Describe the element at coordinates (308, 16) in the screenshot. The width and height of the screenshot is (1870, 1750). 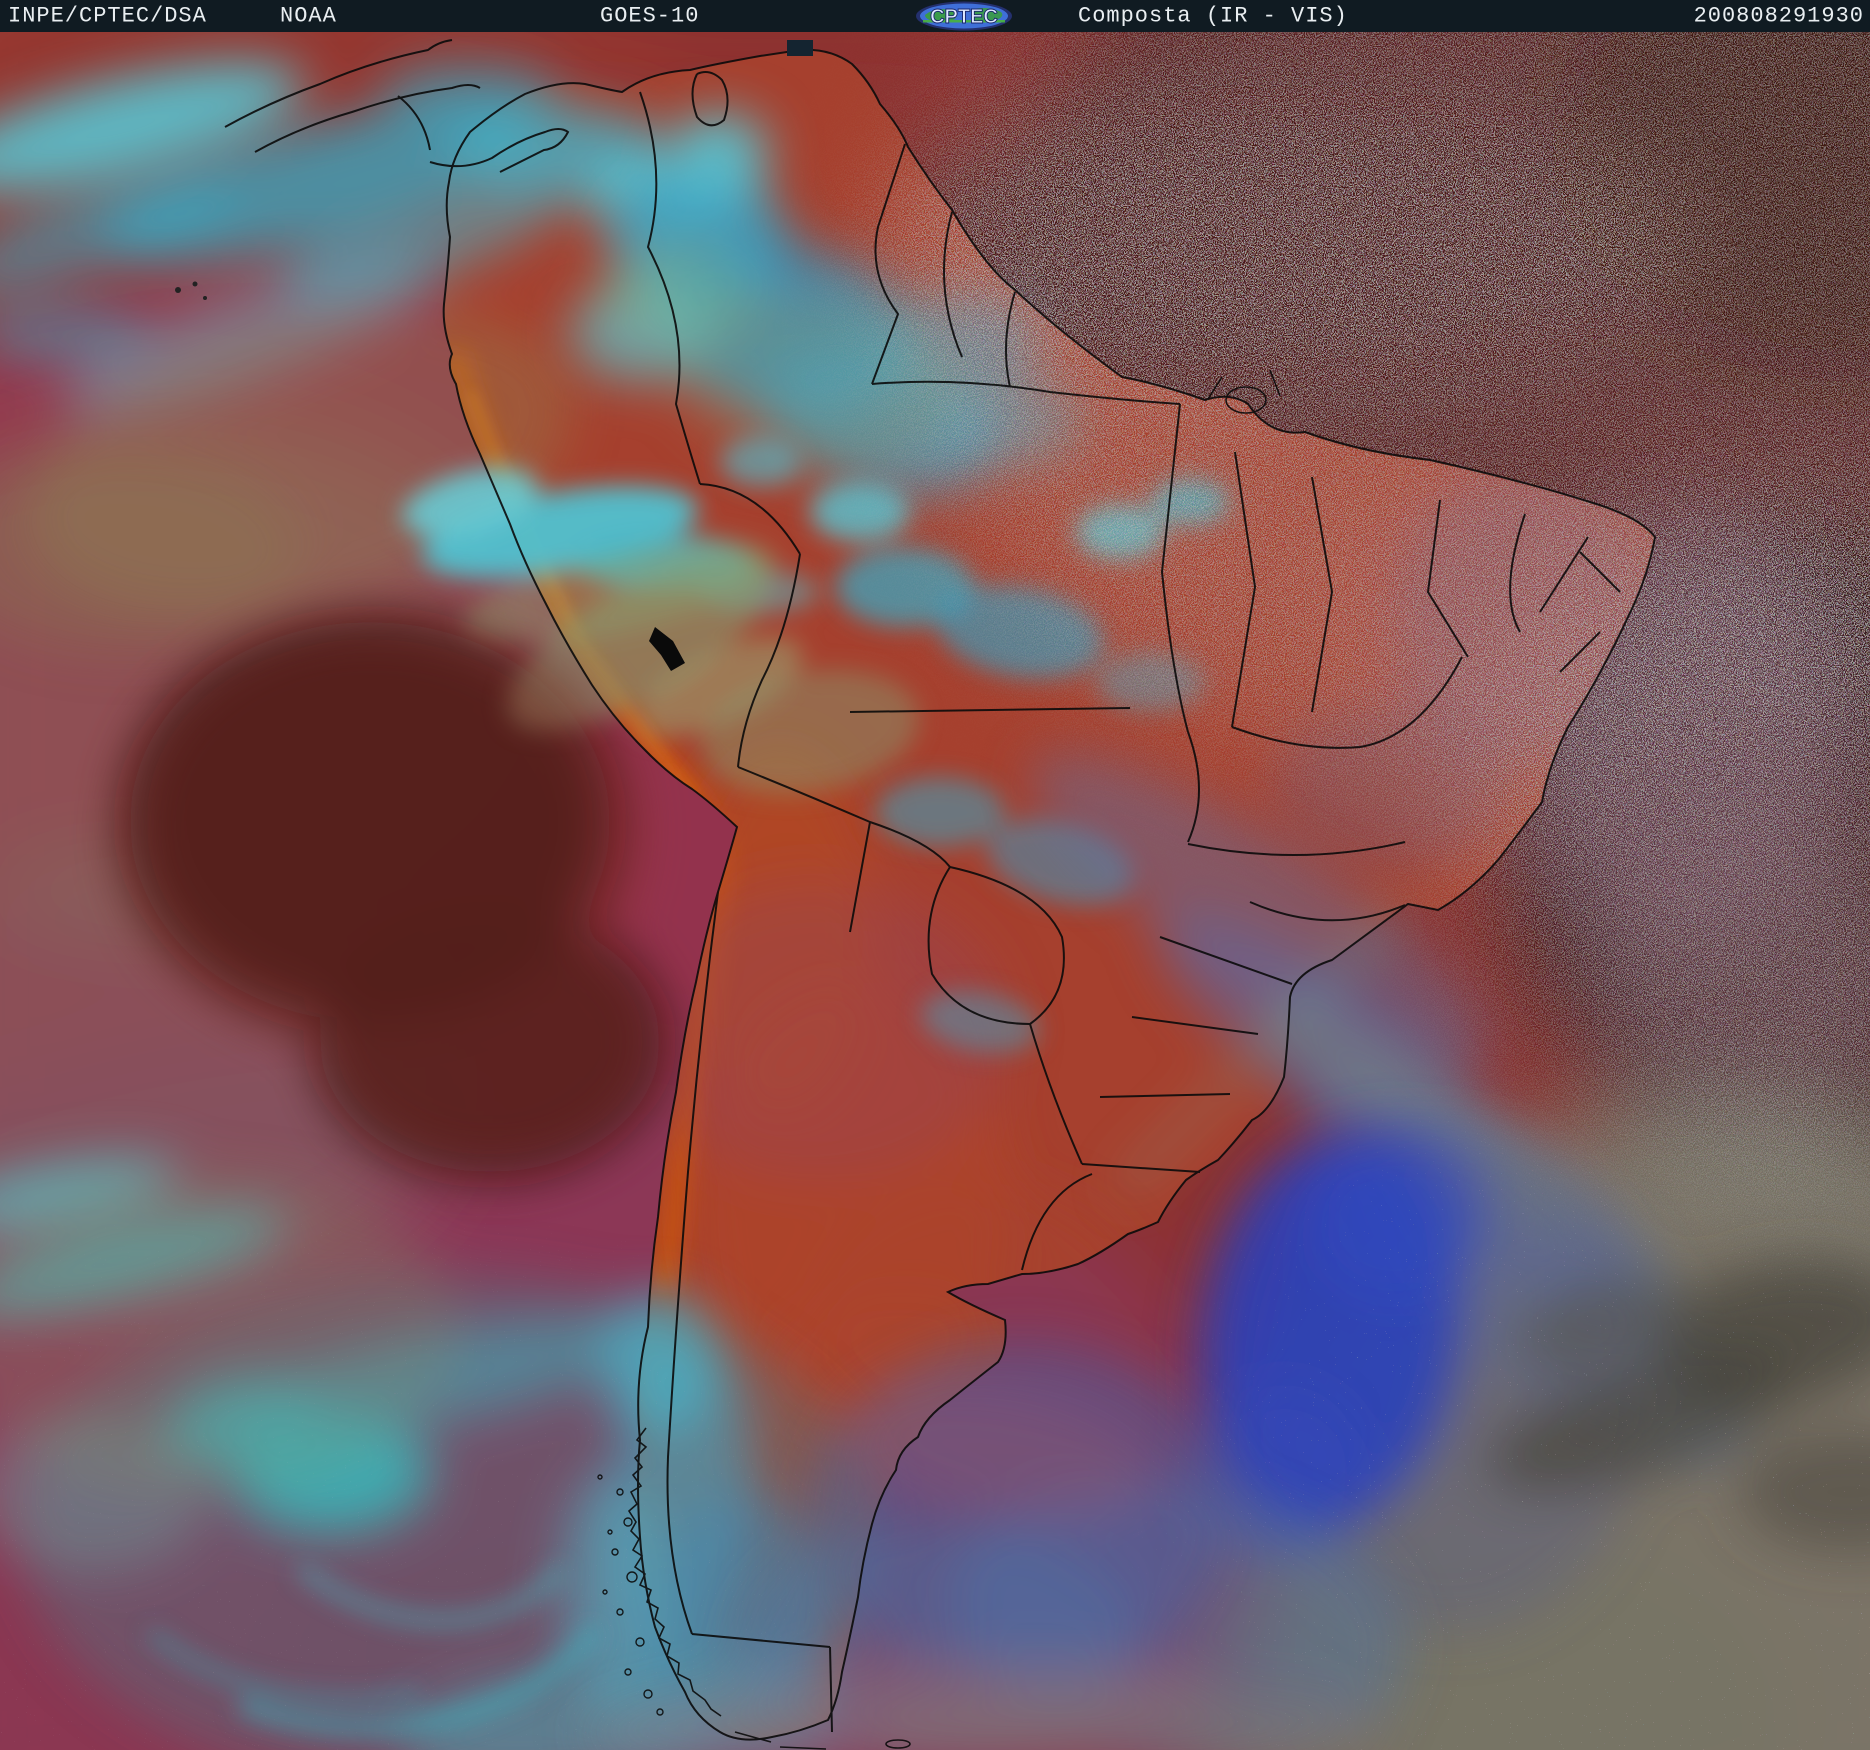
I see `organization-label: NOAA` at that location.